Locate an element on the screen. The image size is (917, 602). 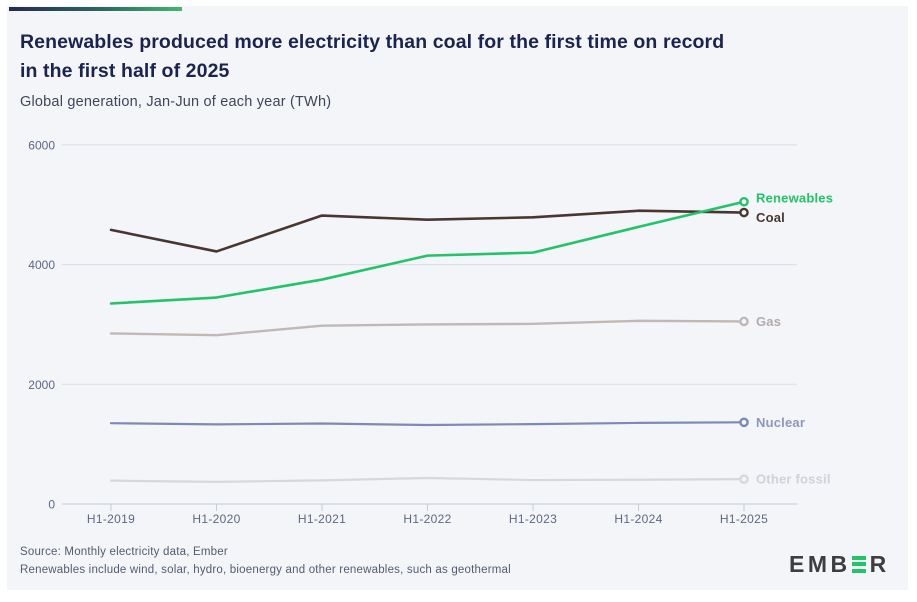
series-line-renewables is located at coordinates (427, 252).